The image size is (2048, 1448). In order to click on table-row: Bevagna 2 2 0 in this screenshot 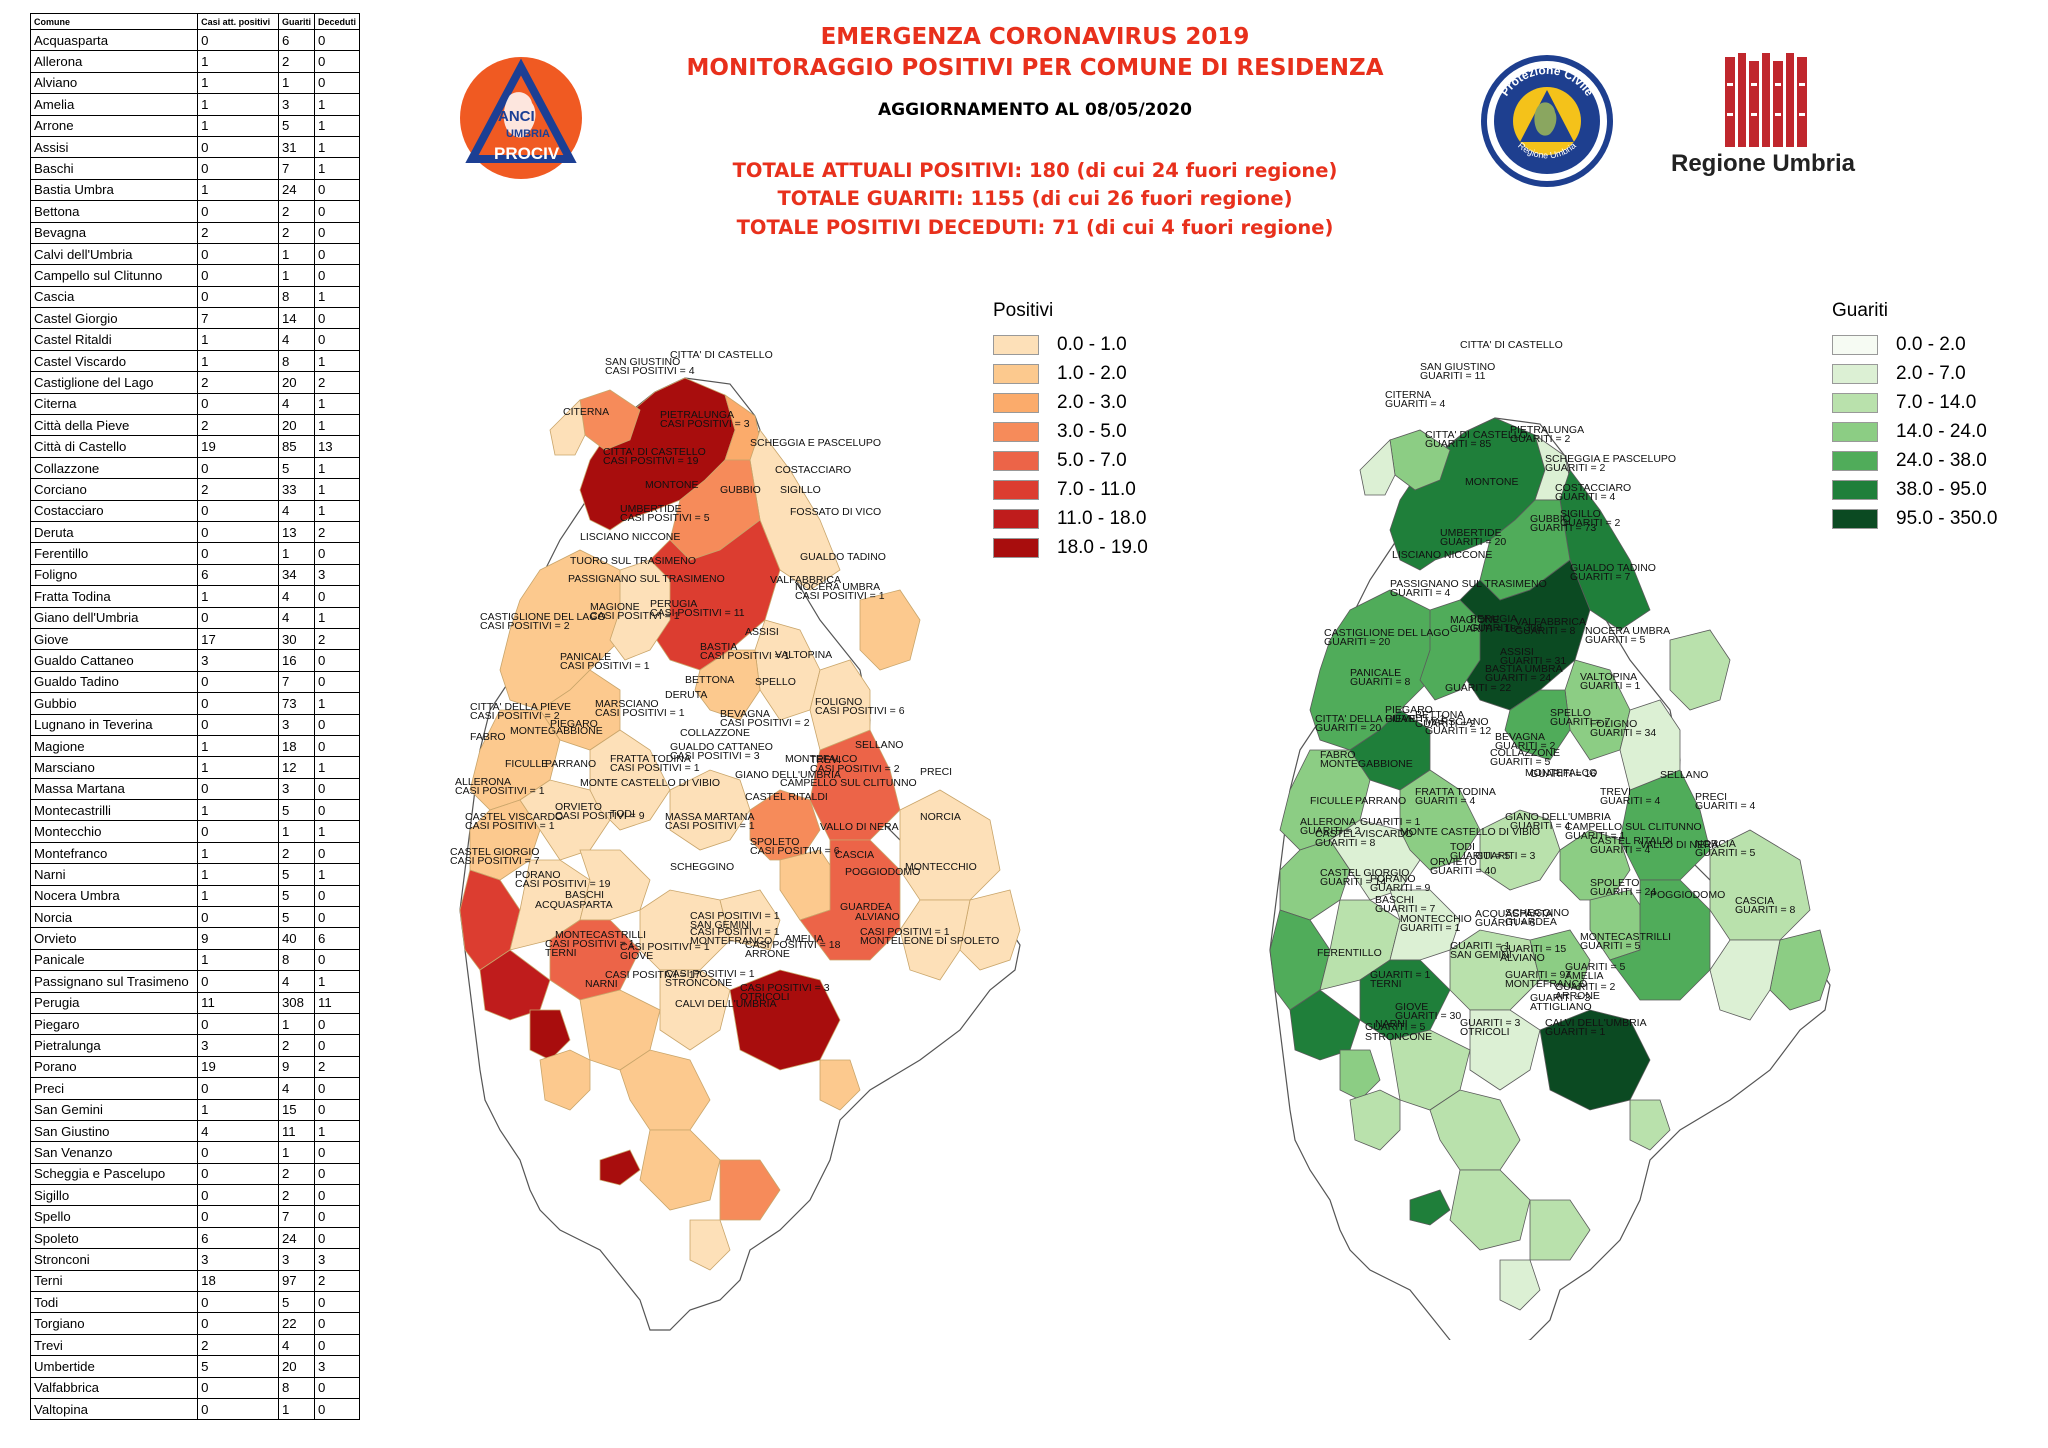, I will do `click(195, 232)`.